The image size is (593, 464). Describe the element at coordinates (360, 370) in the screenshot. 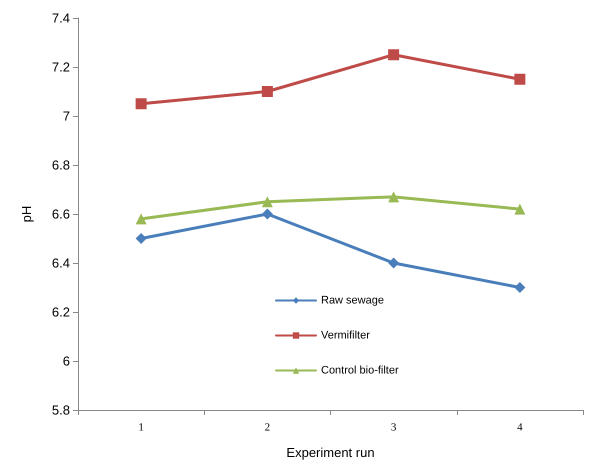

I see `legend-label: Control bio-filter` at that location.